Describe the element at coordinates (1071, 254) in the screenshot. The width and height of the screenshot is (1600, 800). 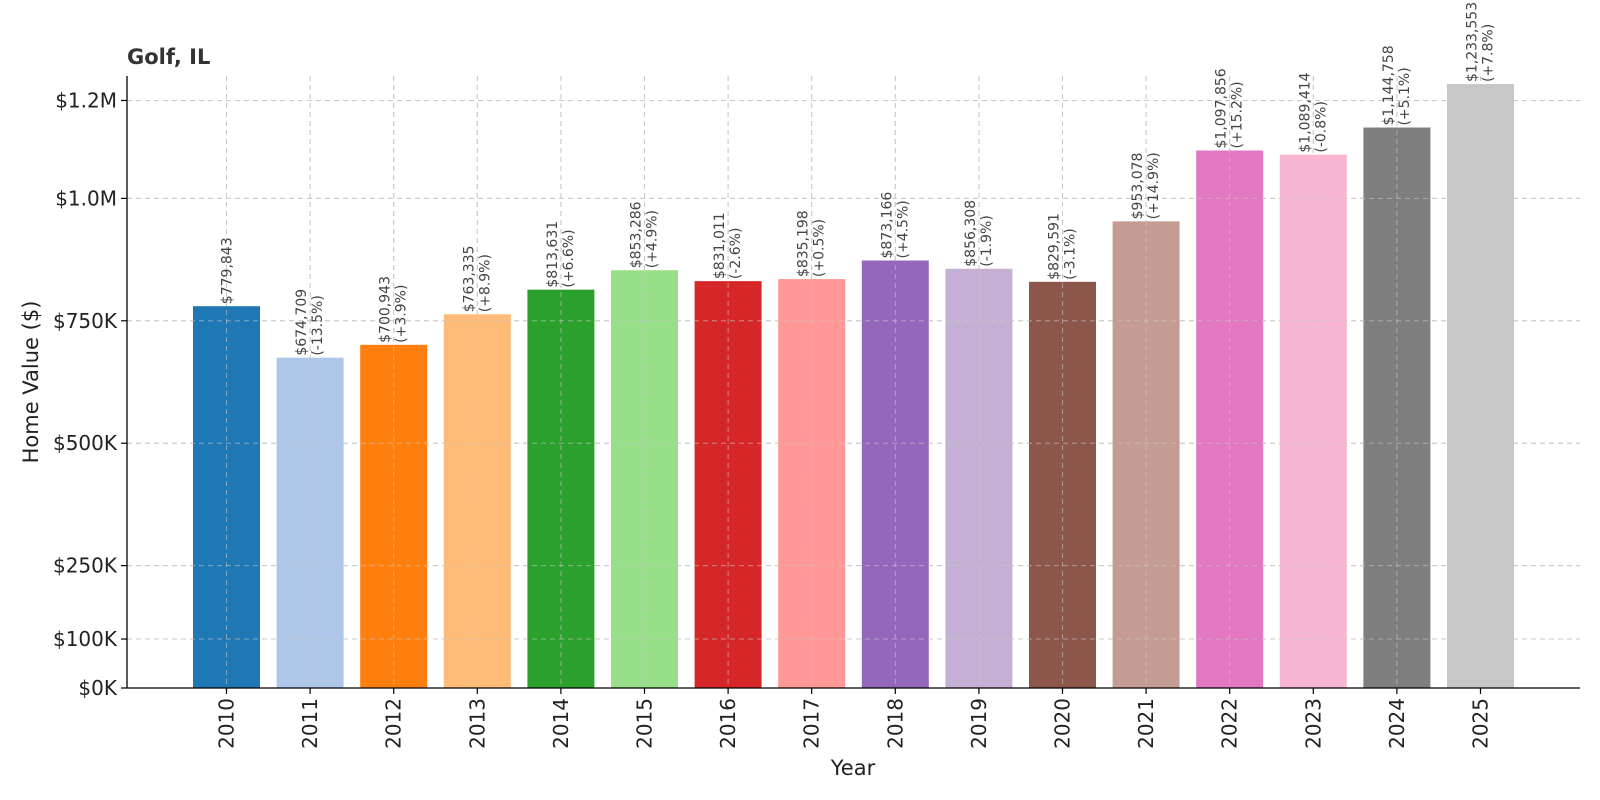
I see `change-label: (-3.1%)` at that location.